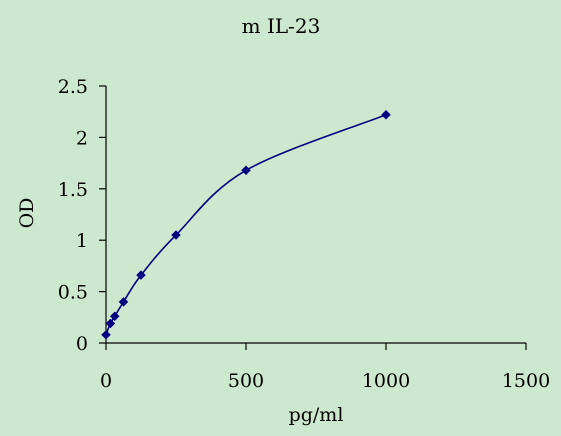 This screenshot has width=561, height=436. Describe the element at coordinates (281, 26) in the screenshot. I see `chart-title: m IL-23` at that location.